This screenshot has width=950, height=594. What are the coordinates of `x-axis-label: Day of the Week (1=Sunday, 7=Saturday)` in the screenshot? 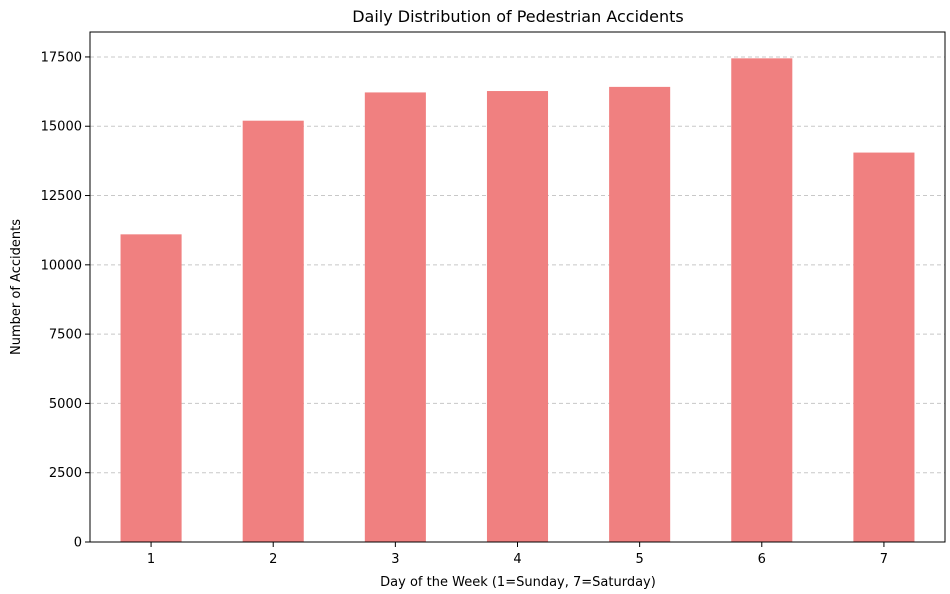 It's located at (518, 582).